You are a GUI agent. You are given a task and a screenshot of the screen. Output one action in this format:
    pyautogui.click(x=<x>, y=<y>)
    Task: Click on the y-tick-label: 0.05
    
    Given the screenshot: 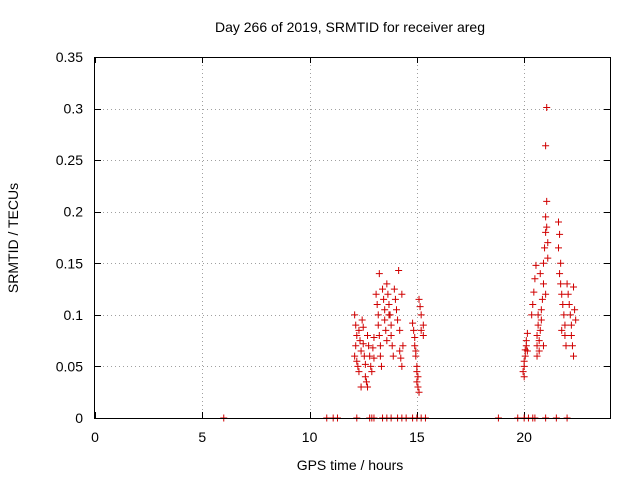 What is the action you would take?
    pyautogui.click(x=69, y=366)
    